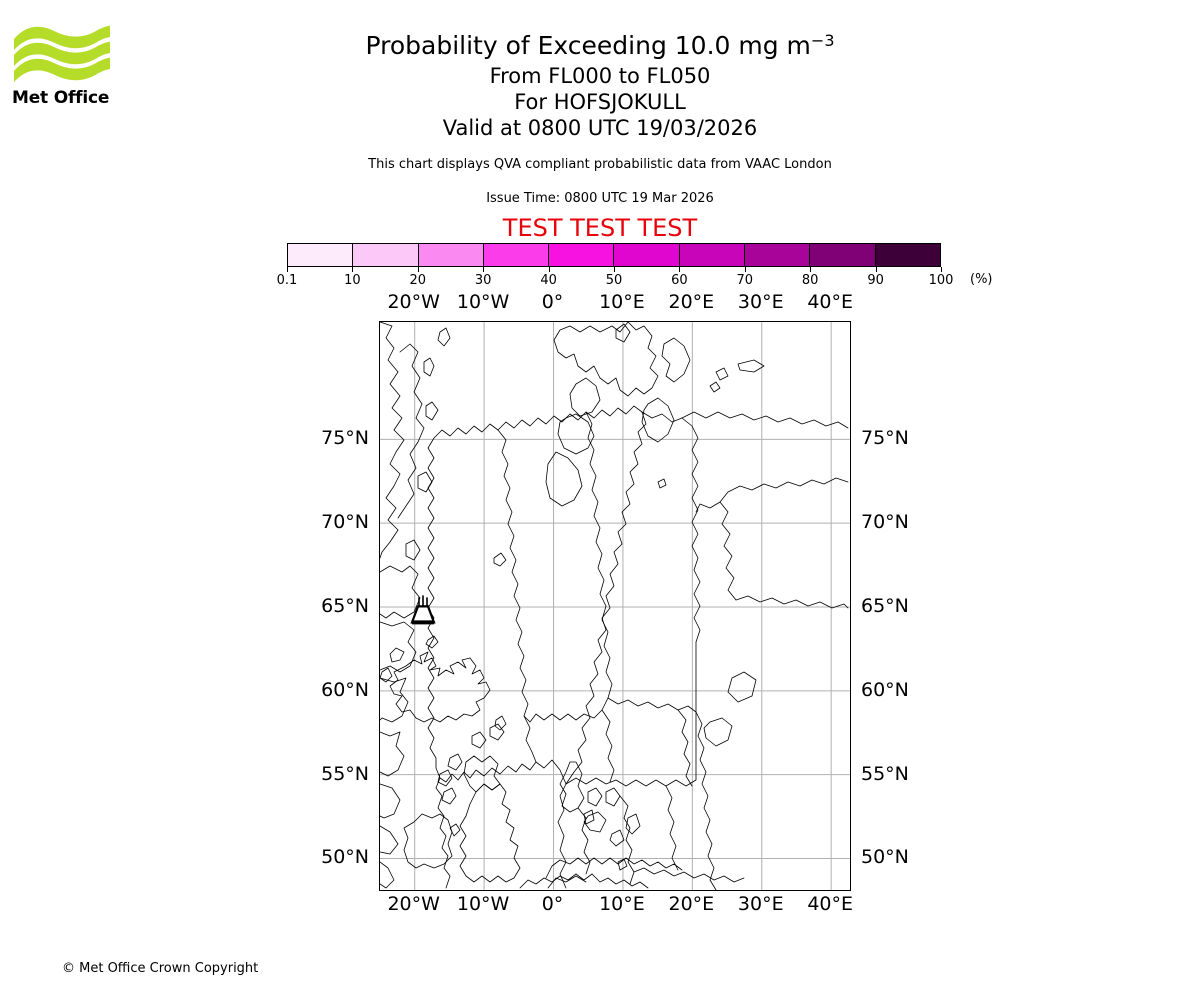  Describe the element at coordinates (345, 857) in the screenshot. I see `lat-label-left-0: 50°N` at that location.